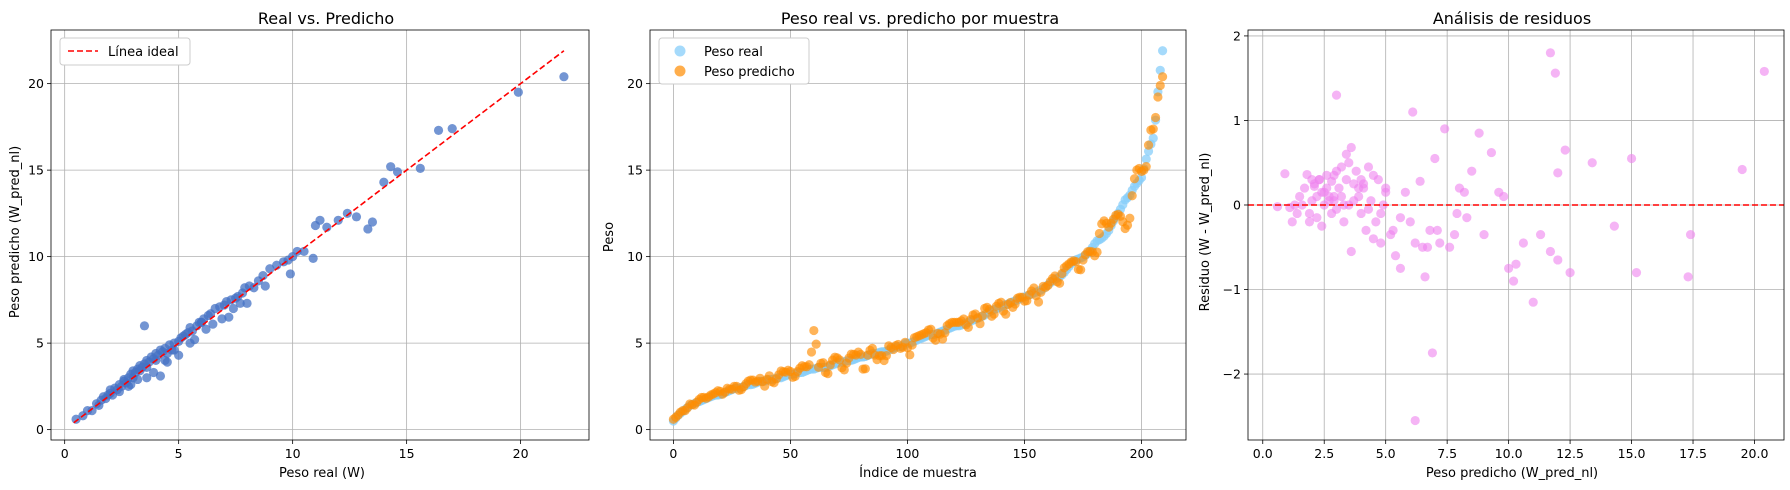 The width and height of the screenshot is (1790, 490). What do you see at coordinates (1025, 453) in the screenshot?
I see `x-tick-label: 150` at bounding box center [1025, 453].